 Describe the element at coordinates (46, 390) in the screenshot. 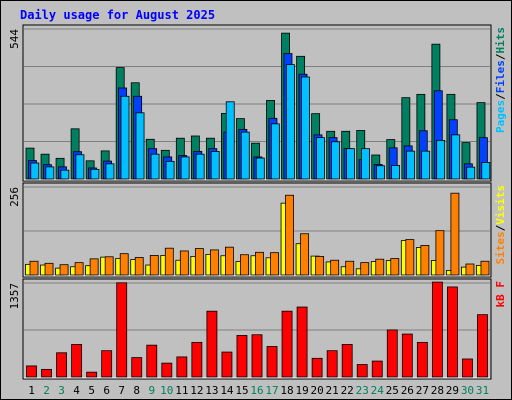

I see `day-label: 2` at that location.